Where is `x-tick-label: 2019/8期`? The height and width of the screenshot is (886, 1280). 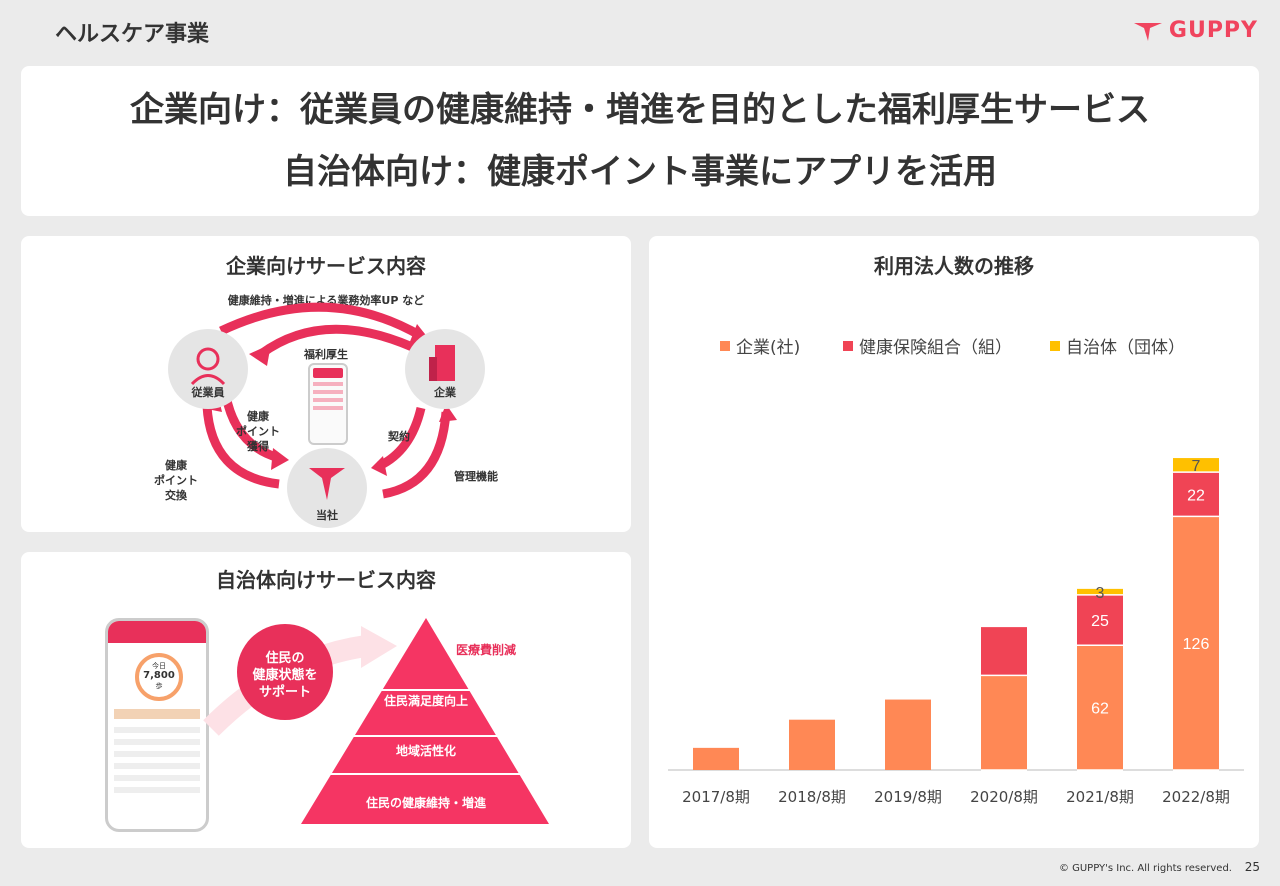
x-tick-label: 2019/8期 is located at coordinates (908, 797).